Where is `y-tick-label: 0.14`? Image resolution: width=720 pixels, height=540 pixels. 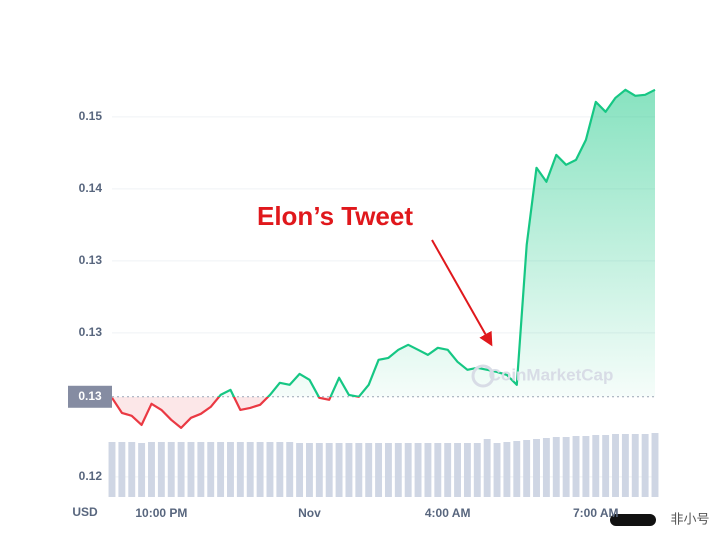 y-tick-label: 0.14 is located at coordinates (91, 188).